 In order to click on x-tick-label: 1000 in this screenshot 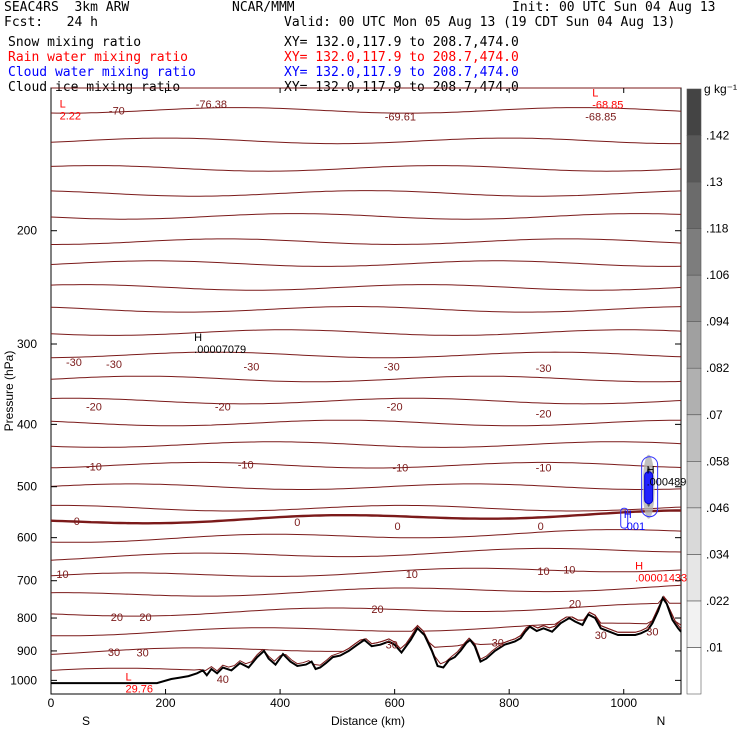, I will do `click(623, 703)`.